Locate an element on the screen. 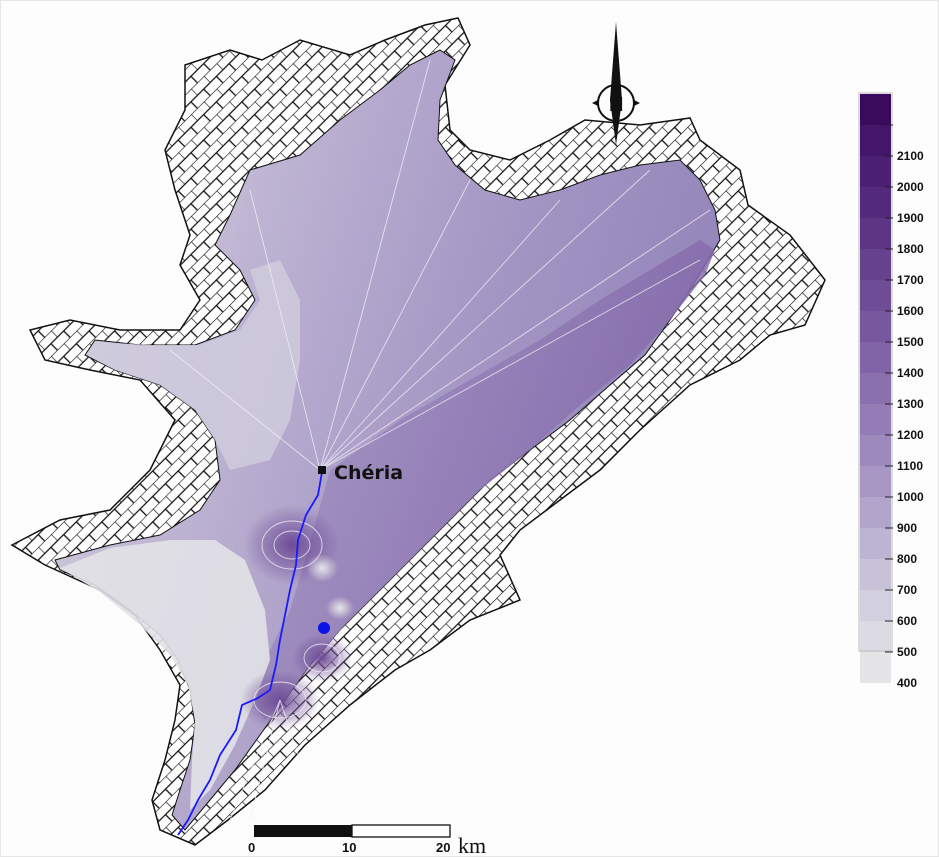 The width and height of the screenshot is (939, 857). location-point is located at coordinates (324, 628).